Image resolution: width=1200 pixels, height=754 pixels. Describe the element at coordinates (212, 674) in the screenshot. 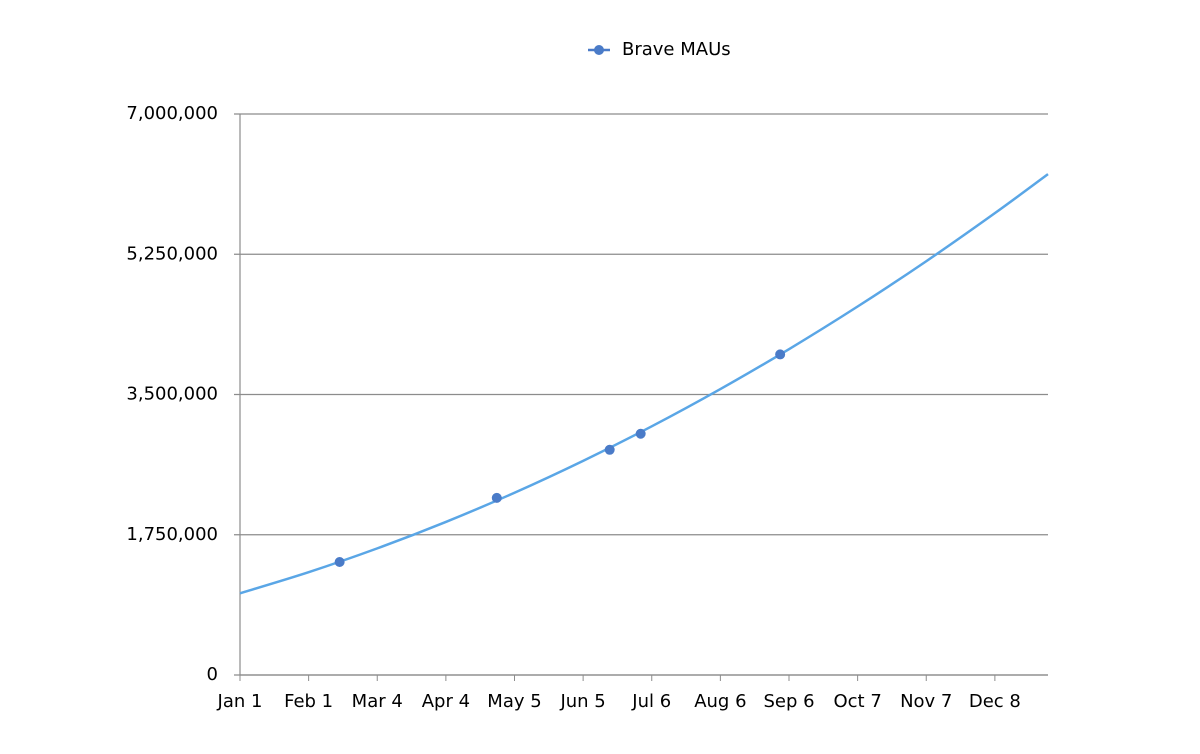

I see `y-tick-label: 0` at that location.